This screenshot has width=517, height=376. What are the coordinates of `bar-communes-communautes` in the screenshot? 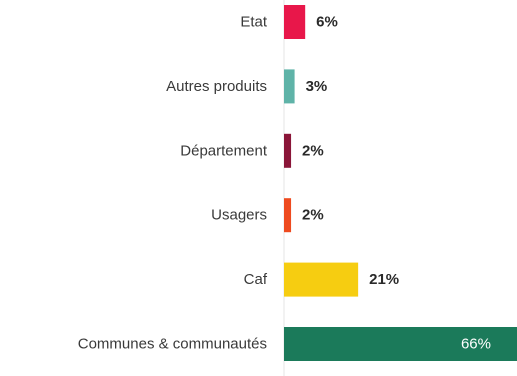 It's located at (400, 344).